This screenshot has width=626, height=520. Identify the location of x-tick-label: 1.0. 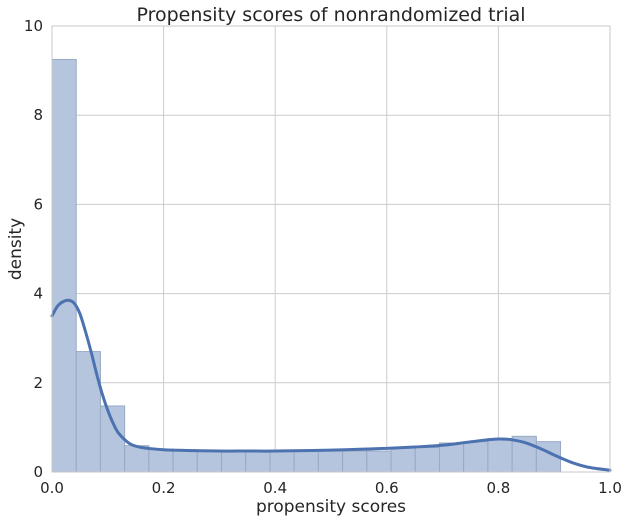
(610, 488).